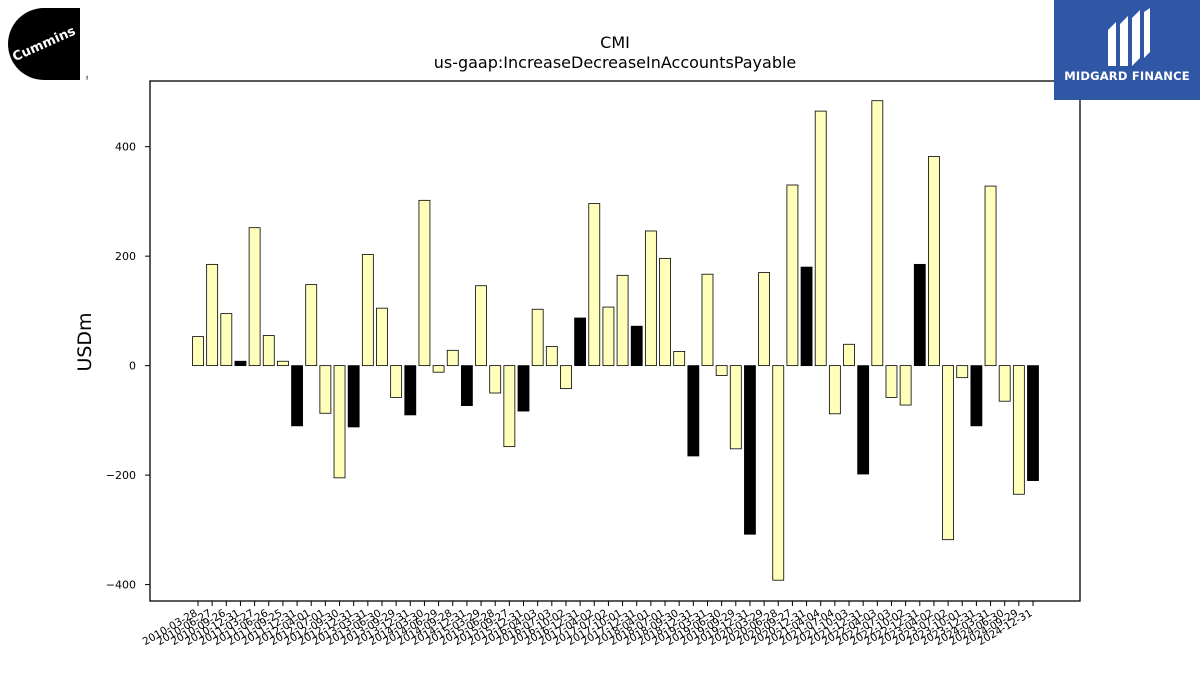 The width and height of the screenshot is (1200, 675). What do you see at coordinates (125, 256) in the screenshot?
I see `y-tick-label: 200` at bounding box center [125, 256].